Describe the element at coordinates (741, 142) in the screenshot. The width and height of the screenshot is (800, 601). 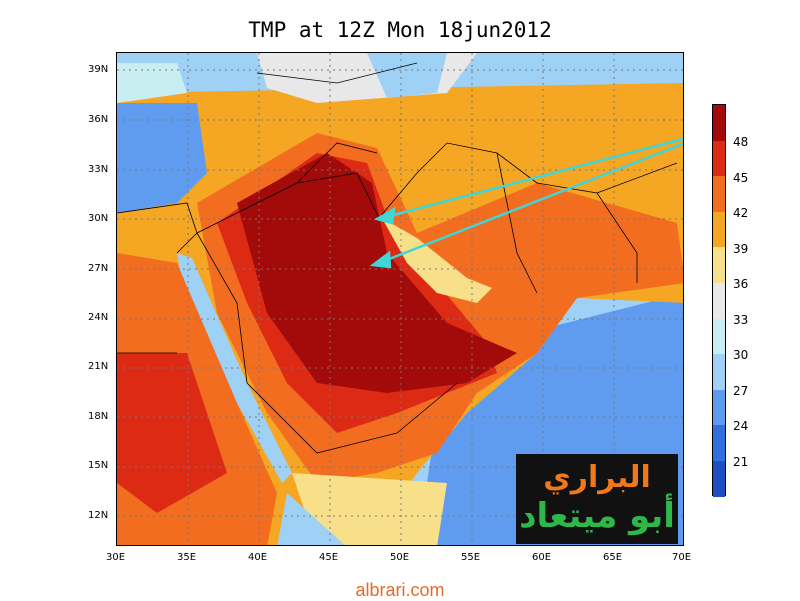
I see `colorbar-label-48: 48` at that location.